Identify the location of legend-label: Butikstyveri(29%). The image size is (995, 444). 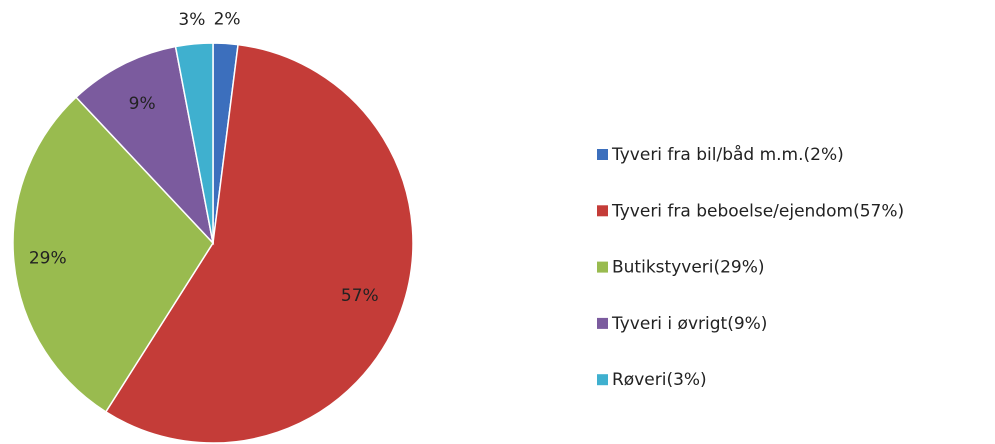
(688, 268).